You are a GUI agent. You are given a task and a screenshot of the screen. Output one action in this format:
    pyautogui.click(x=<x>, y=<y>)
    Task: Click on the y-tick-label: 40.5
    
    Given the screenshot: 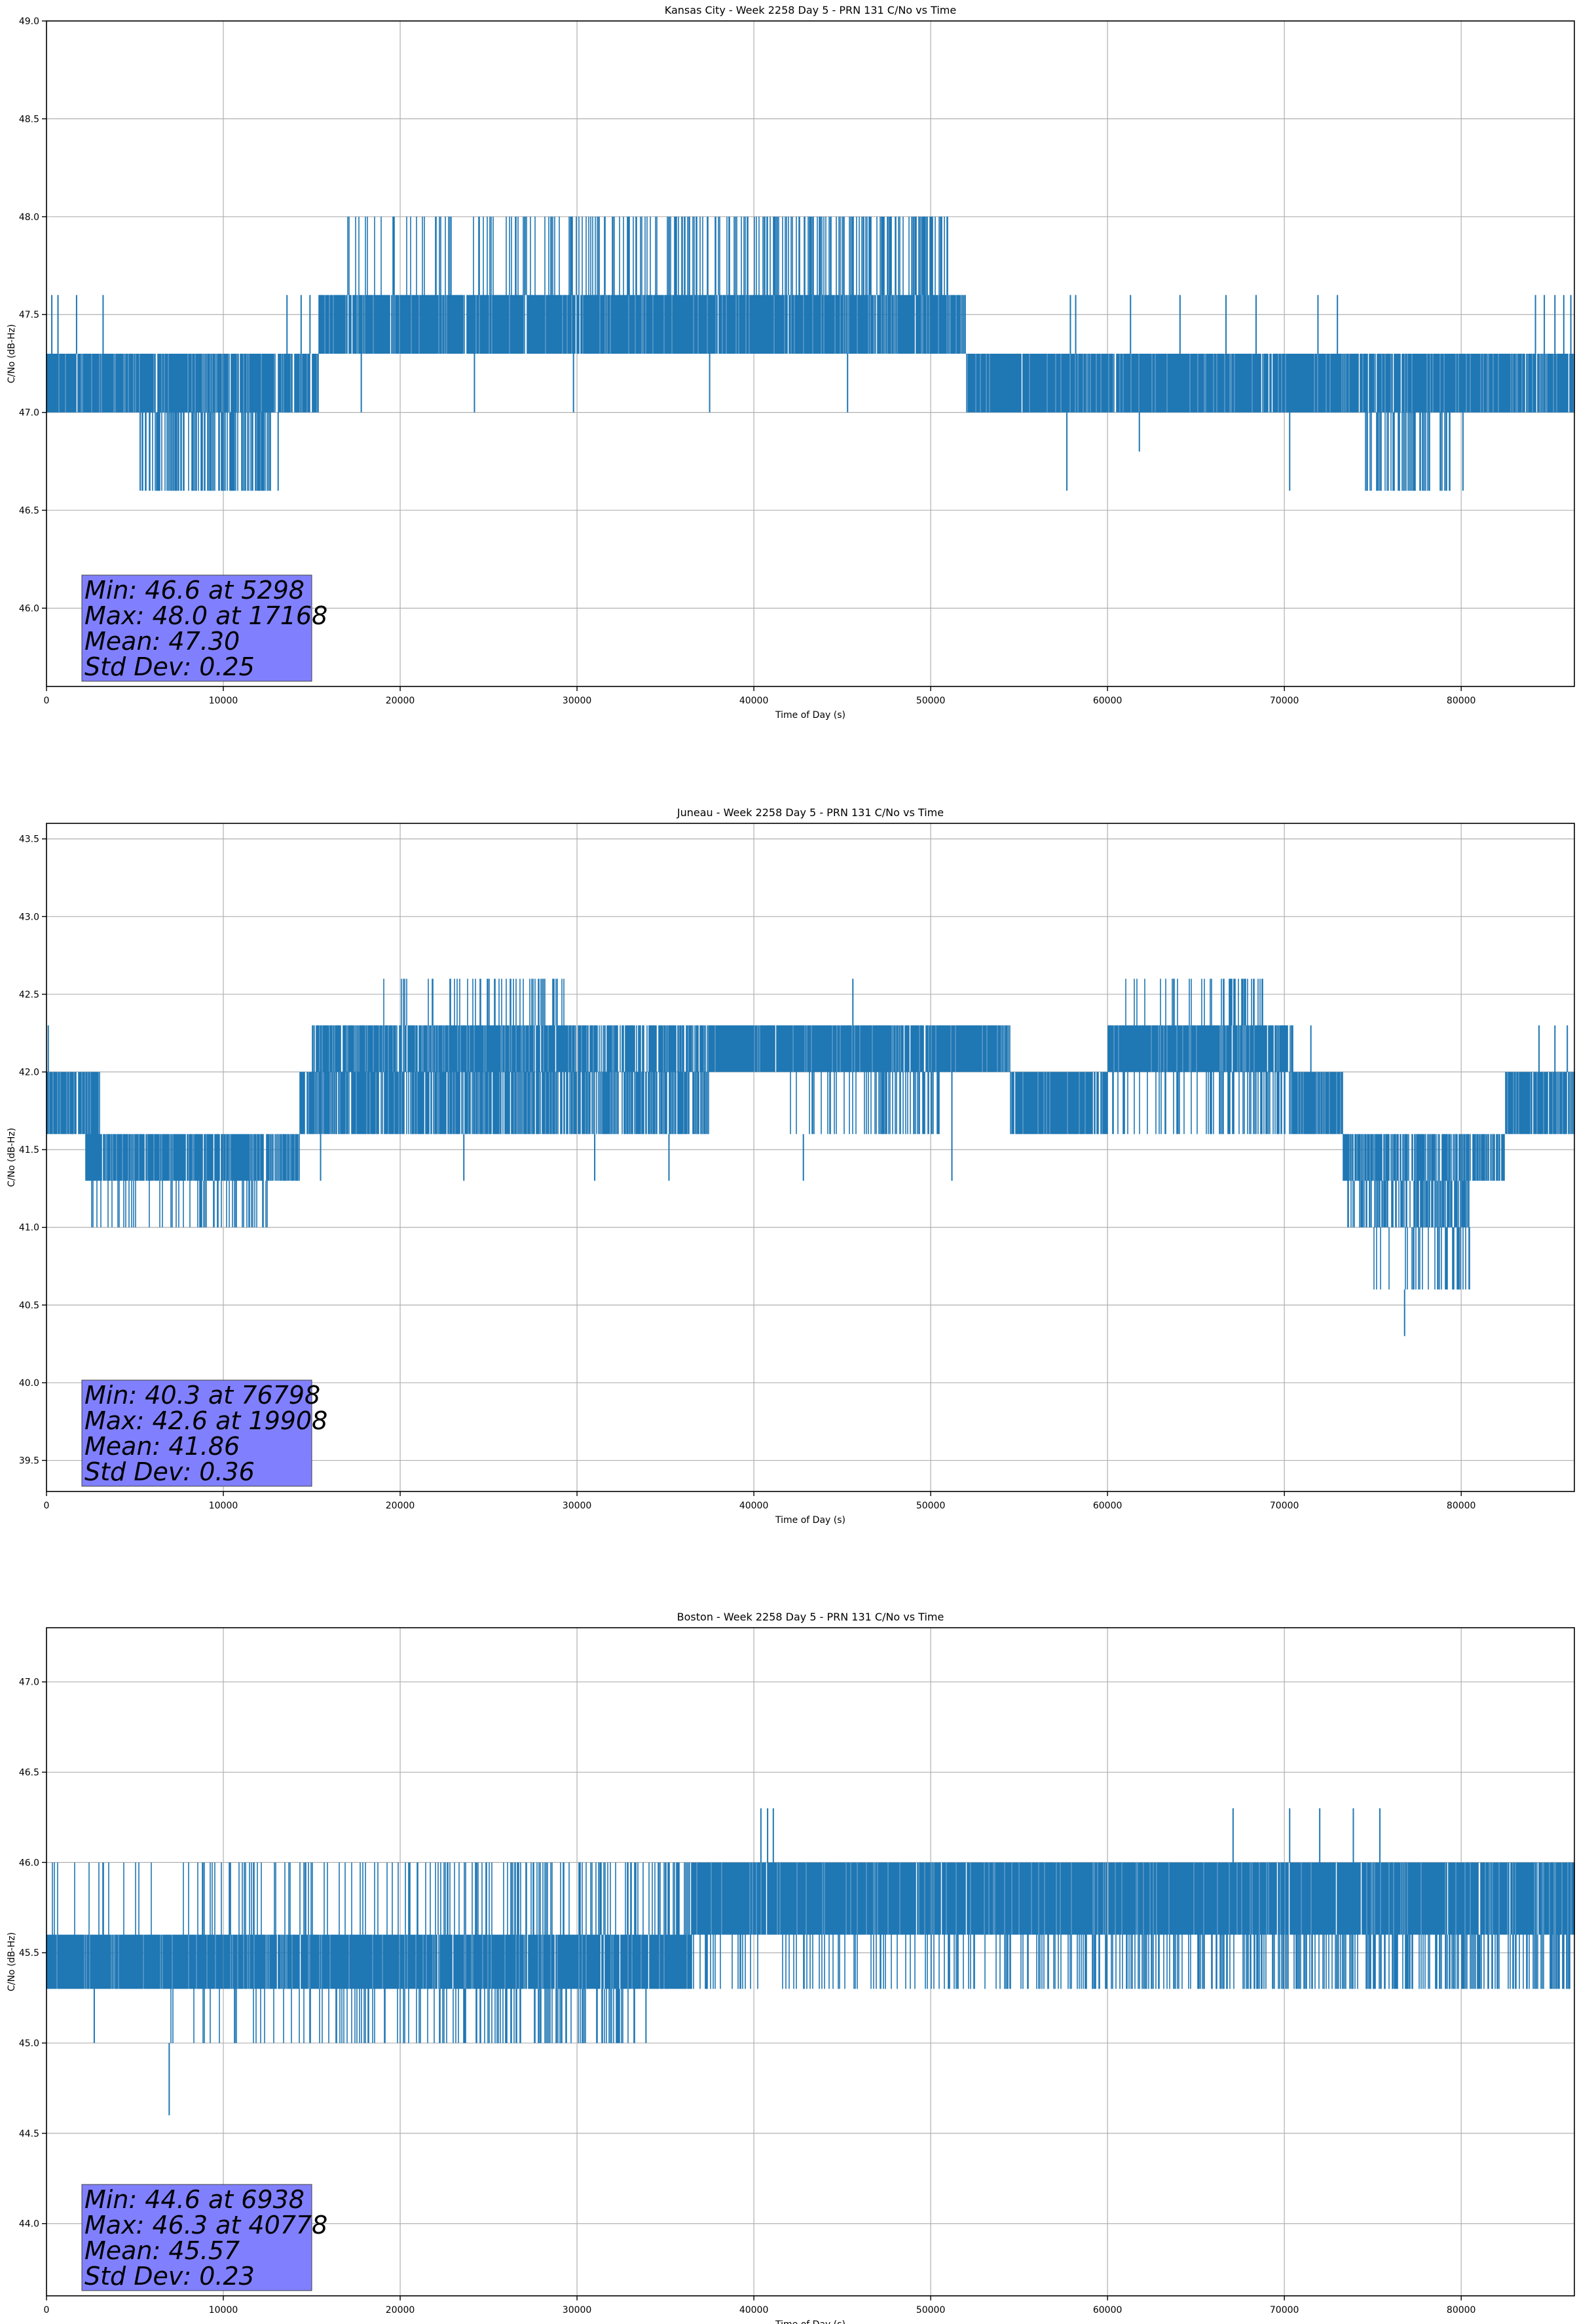 What is the action you would take?
    pyautogui.click(x=29, y=1305)
    